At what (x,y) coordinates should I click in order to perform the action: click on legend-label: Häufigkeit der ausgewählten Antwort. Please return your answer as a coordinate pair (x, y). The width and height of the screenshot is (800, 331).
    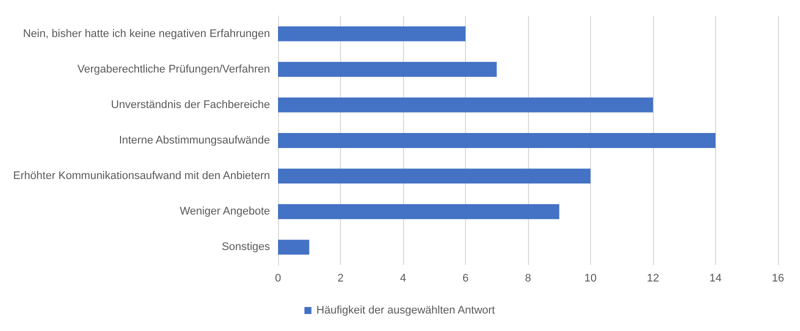
    Looking at the image, I should click on (405, 310).